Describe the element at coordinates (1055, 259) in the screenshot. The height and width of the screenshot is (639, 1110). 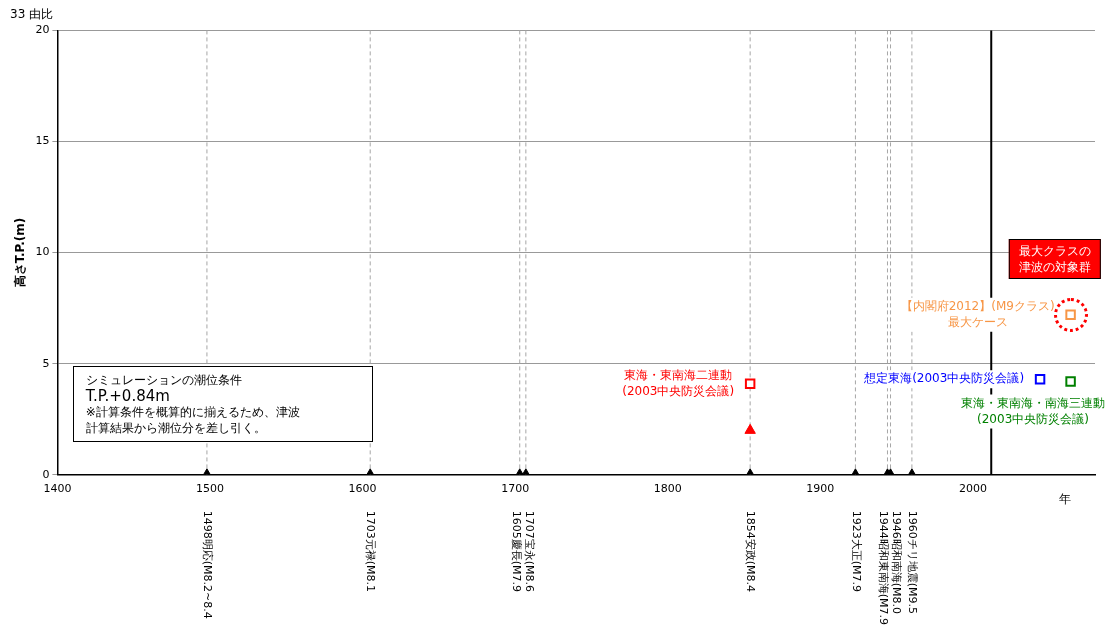
I see `annotation: 最大クラスの津波の対象群` at that location.